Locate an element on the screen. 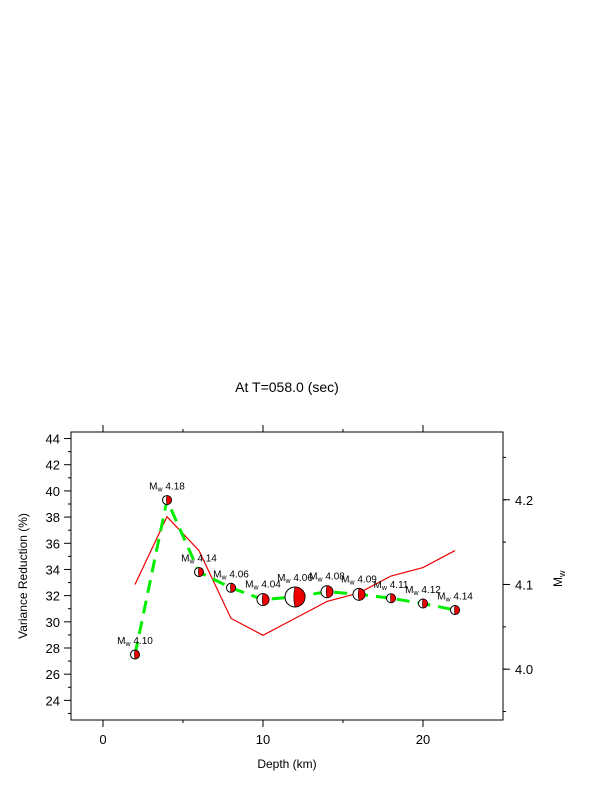 Image resolution: width=612 pixels, height=792 pixels. mw-series is located at coordinates (295, 575).